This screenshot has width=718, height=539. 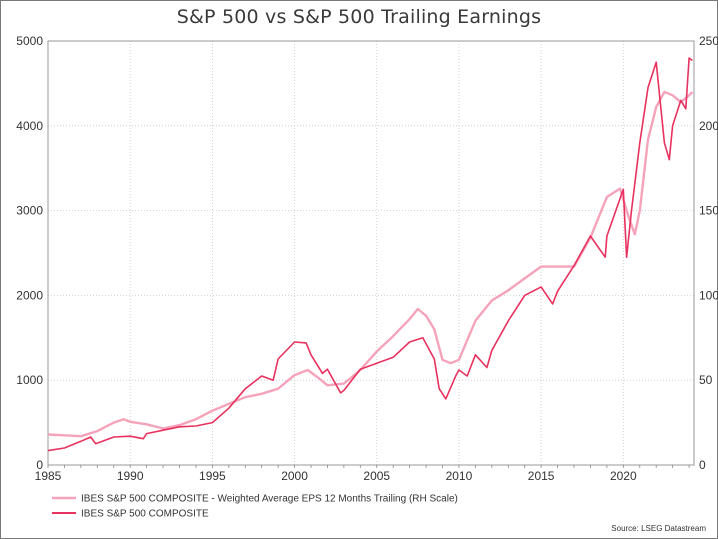 I want to click on y-right-tick-label: 200, so click(x=708, y=126).